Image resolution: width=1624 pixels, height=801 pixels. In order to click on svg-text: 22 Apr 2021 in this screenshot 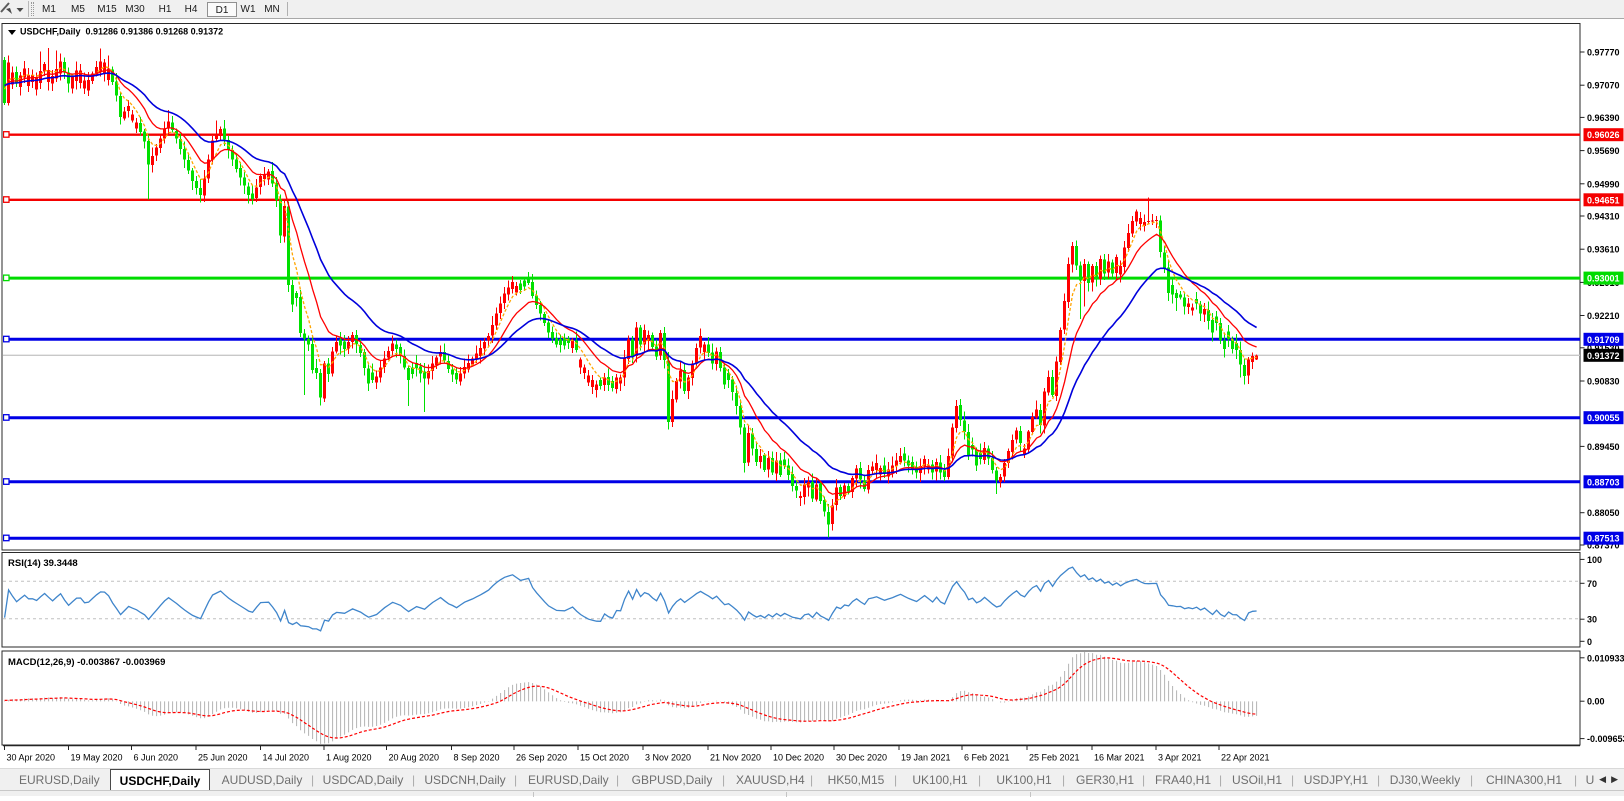, I will do `click(1245, 758)`.